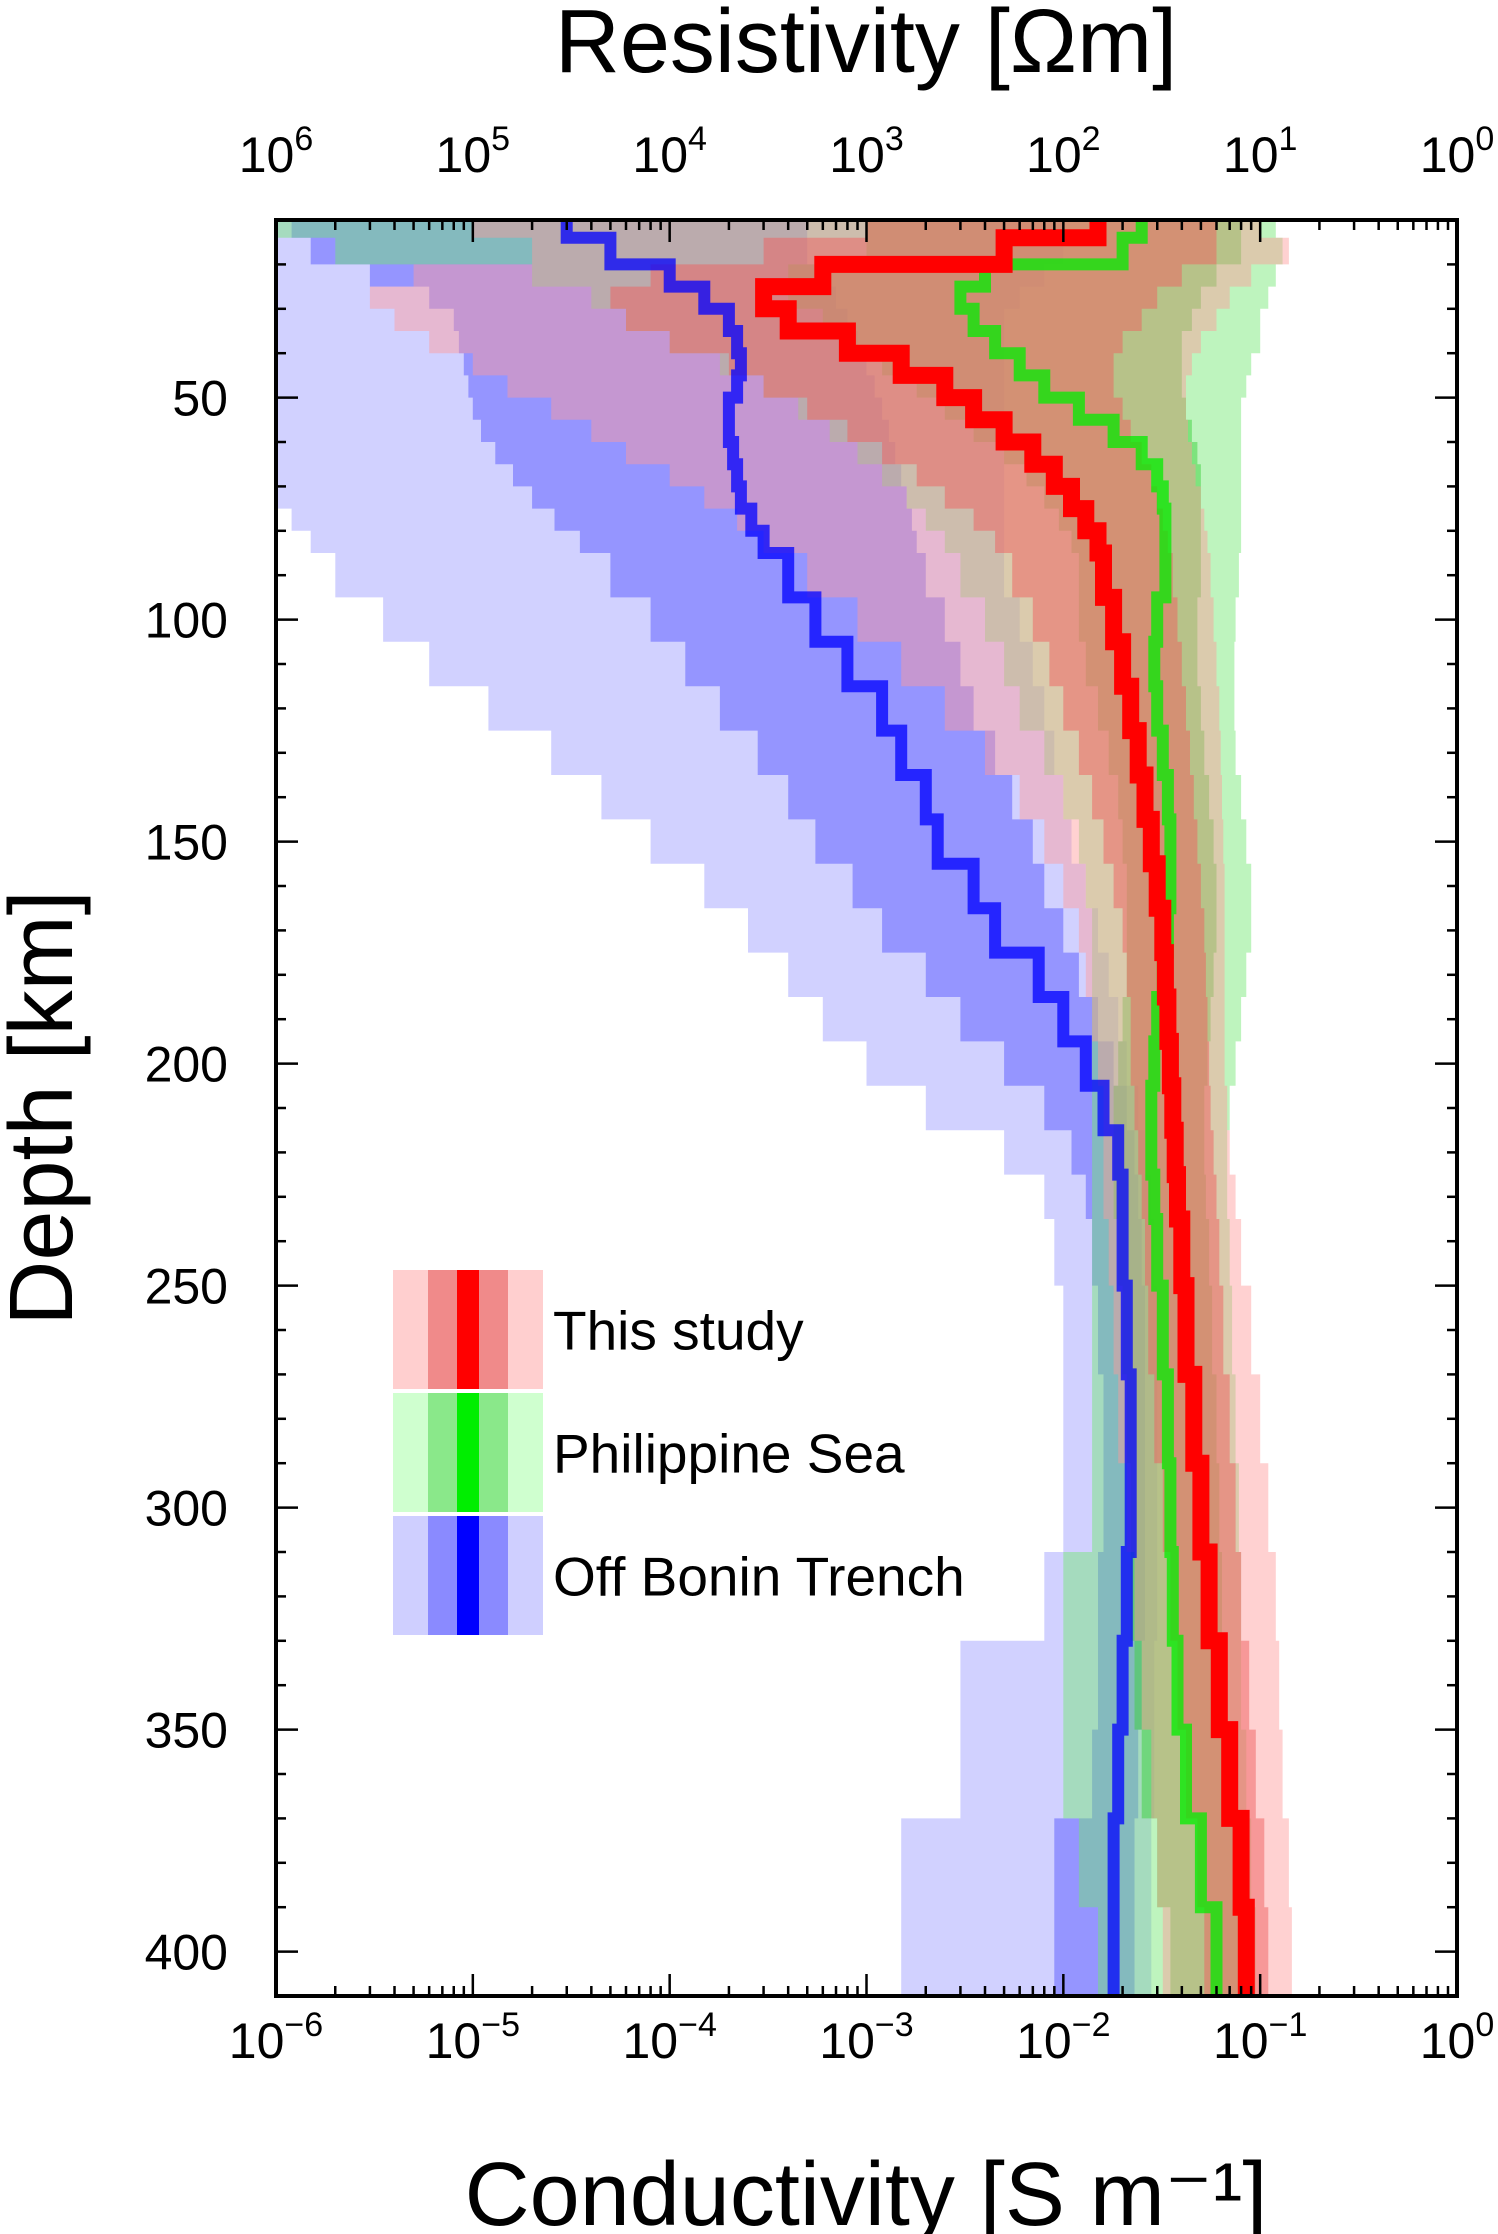 The width and height of the screenshot is (1498, 2234). I want to click on bottom-tick-label-exponent: −5, so click(500, 2025).